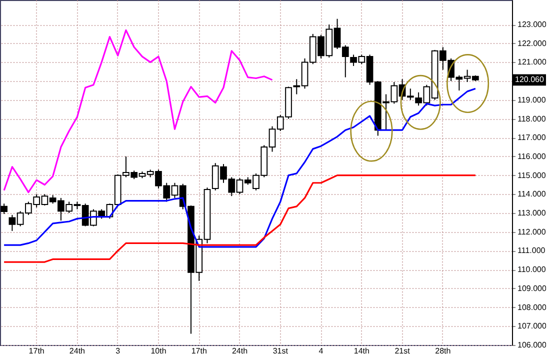  I want to click on y-tick-label: 119.000, so click(532, 99).